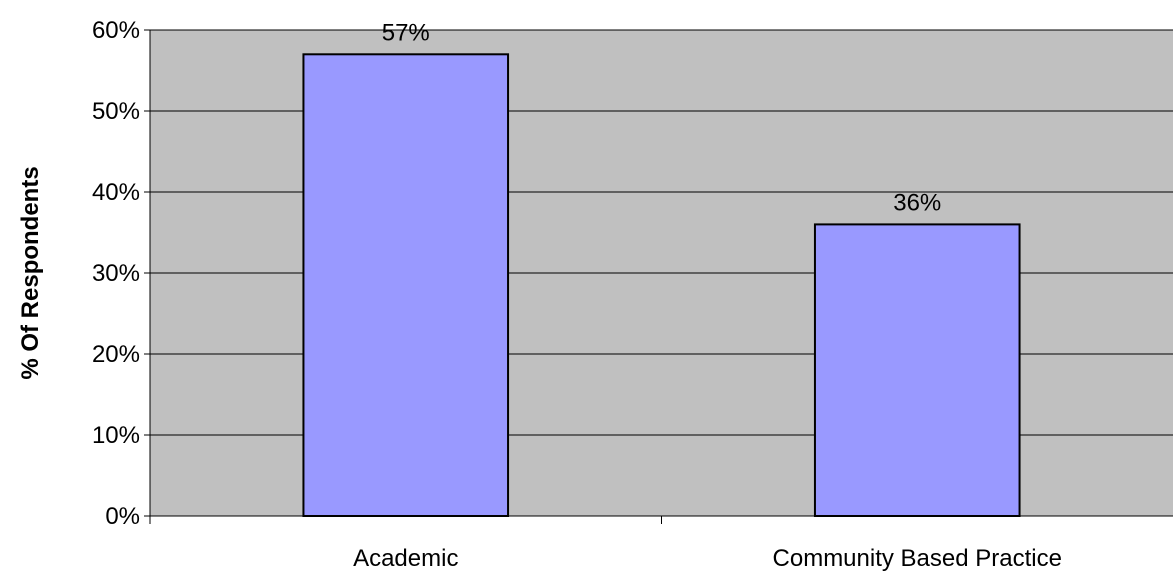 The image size is (1173, 584). What do you see at coordinates (917, 370) in the screenshot?
I see `bar-community-based-practice` at bounding box center [917, 370].